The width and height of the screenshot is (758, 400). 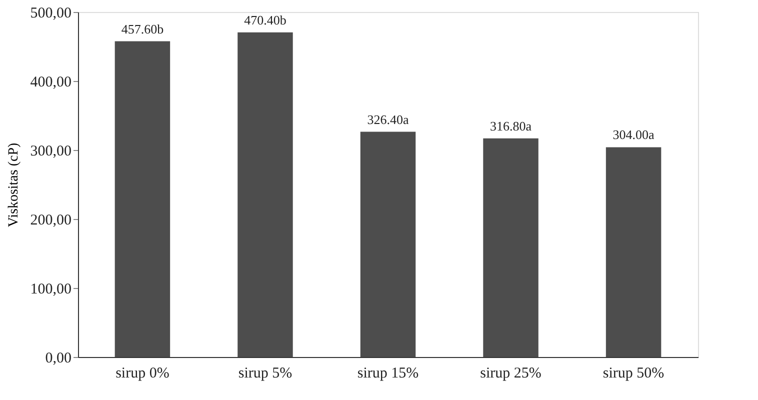 I want to click on y-tick-label: 500,00, so click(x=51, y=14).